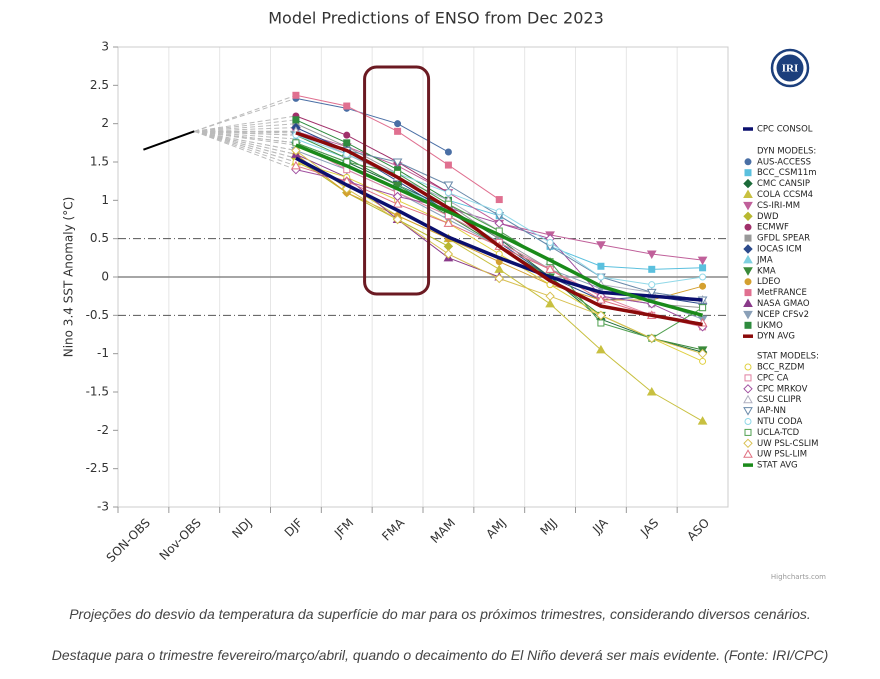 The height and width of the screenshot is (679, 880). Describe the element at coordinates (97, 315) in the screenshot. I see `y-tick-label: -0.5` at that location.